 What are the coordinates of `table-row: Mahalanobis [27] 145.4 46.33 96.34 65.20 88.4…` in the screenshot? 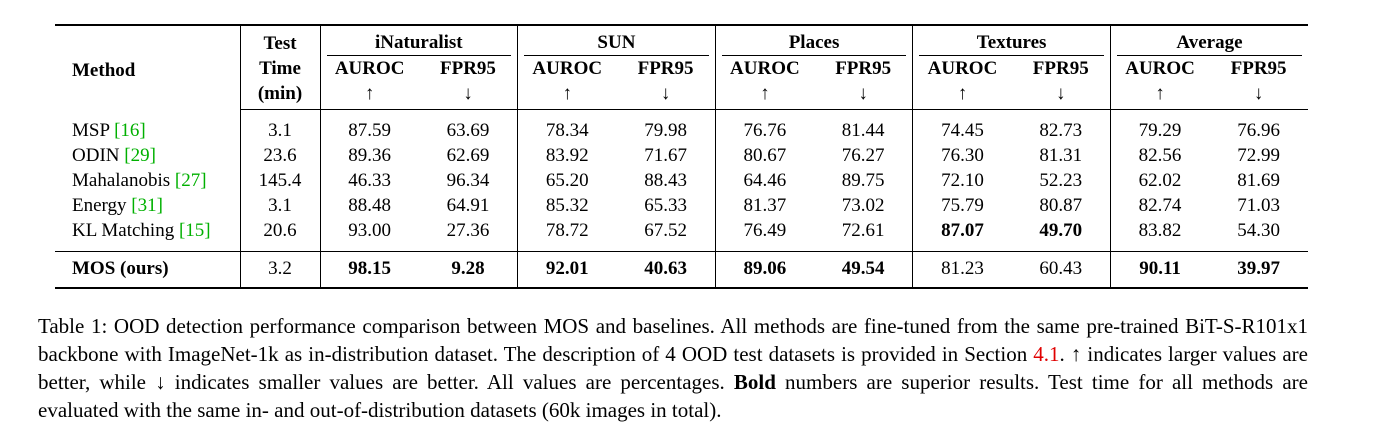 It's located at (681, 180).